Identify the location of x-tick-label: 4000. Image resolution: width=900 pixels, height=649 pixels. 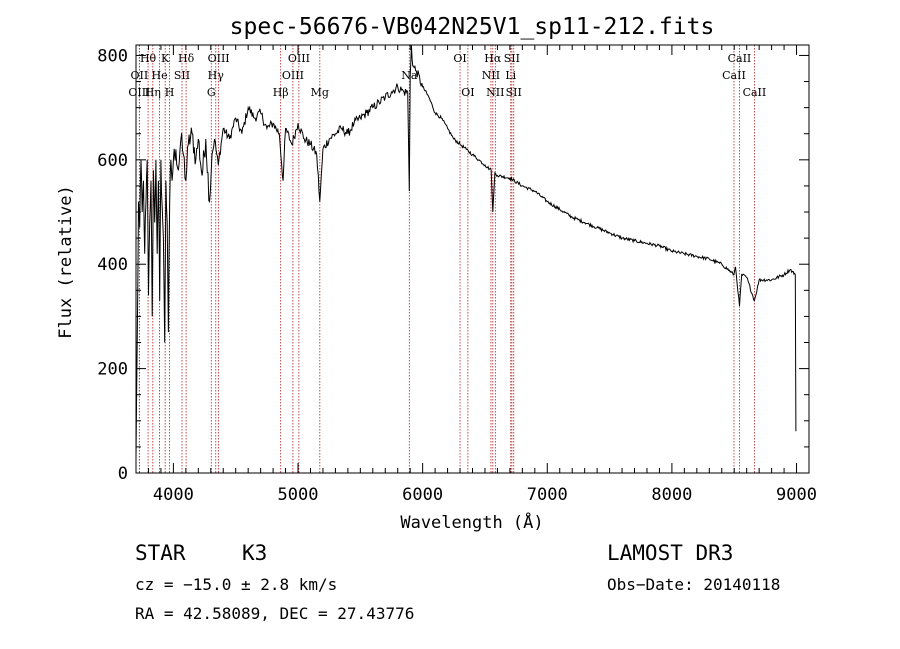
(173, 495).